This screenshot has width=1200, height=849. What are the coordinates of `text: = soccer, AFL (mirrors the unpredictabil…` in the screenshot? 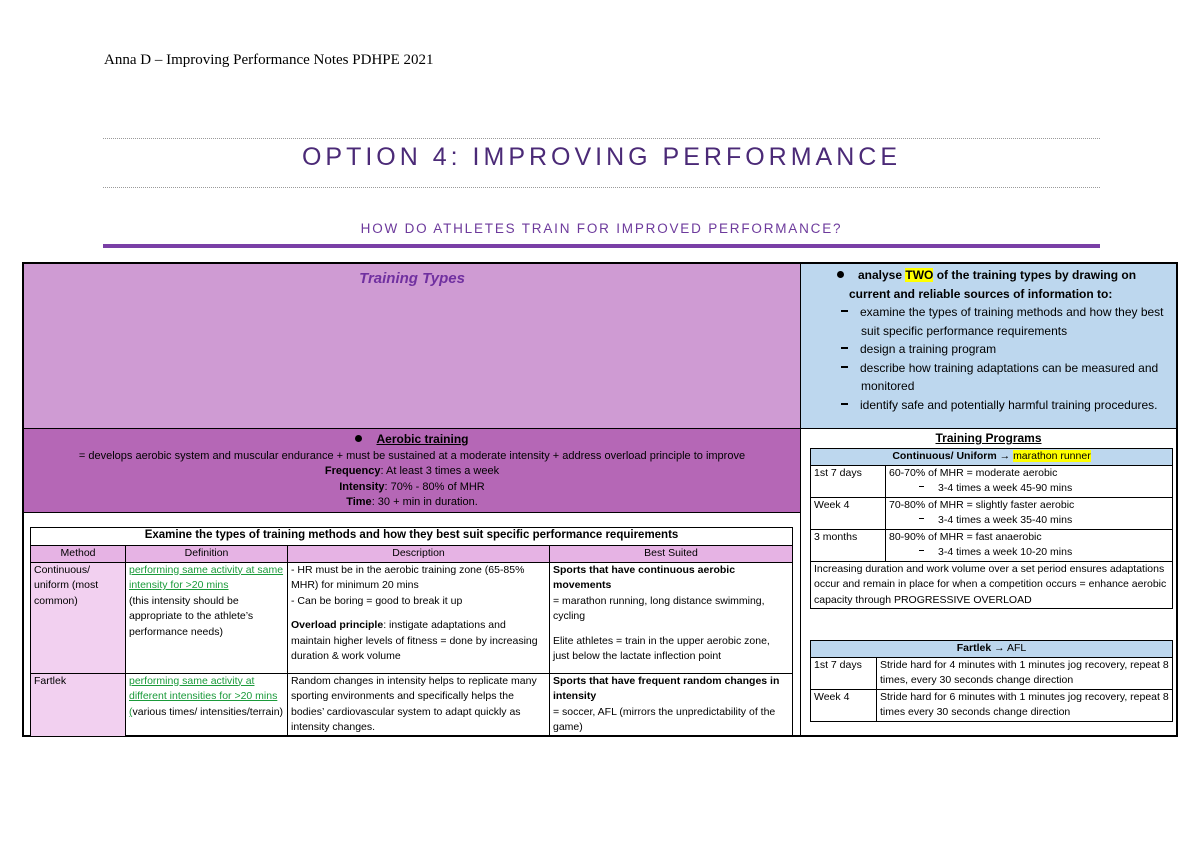 It's located at (664, 719).